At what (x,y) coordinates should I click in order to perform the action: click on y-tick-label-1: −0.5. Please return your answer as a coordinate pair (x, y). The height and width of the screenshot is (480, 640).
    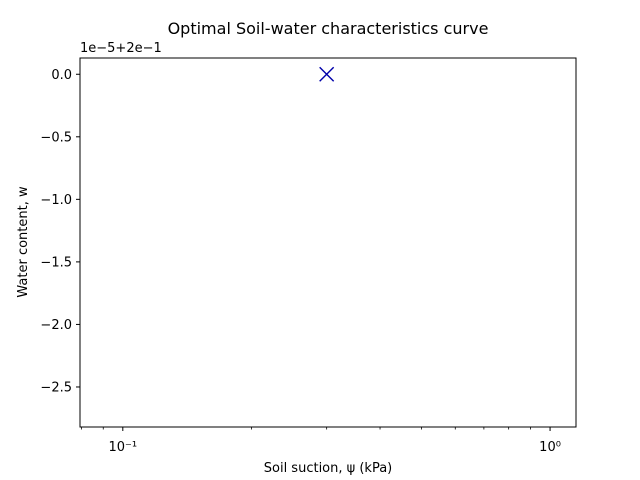
    Looking at the image, I should click on (56, 137).